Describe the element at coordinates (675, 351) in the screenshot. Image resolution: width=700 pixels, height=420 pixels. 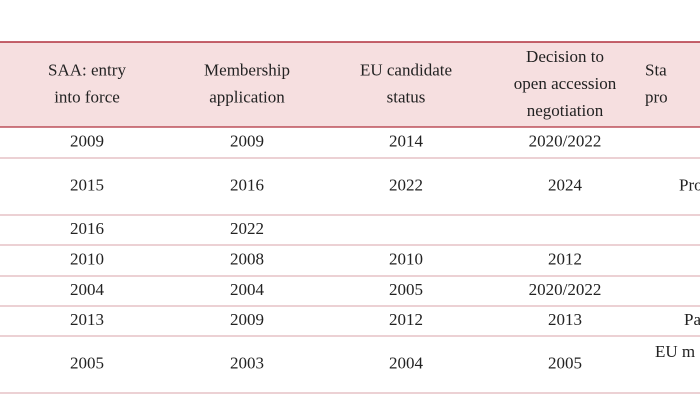
I see `table-cell: EU m` at that location.